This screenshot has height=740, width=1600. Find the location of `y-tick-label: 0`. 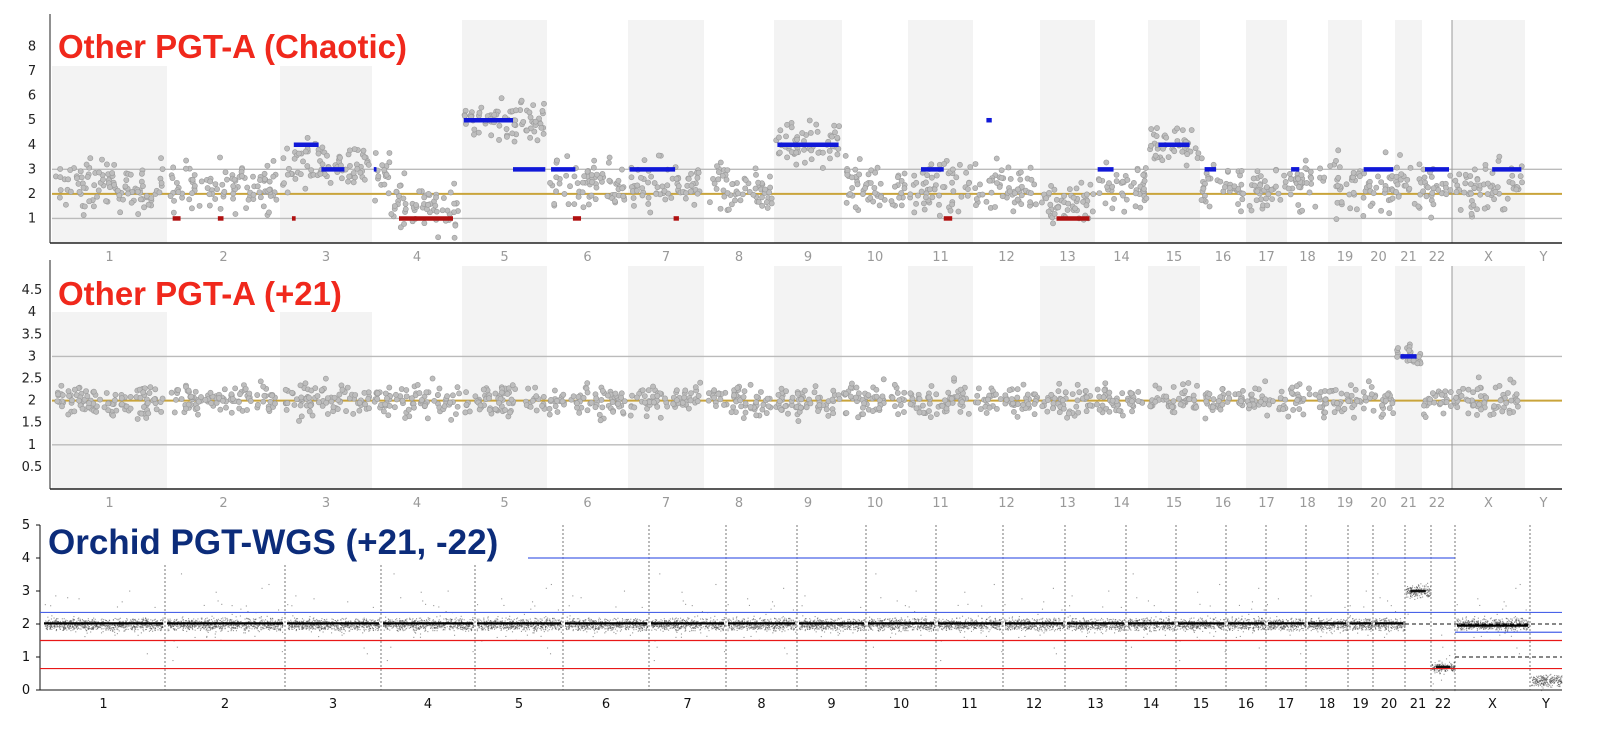

y-tick-label: 0 is located at coordinates (26, 690).